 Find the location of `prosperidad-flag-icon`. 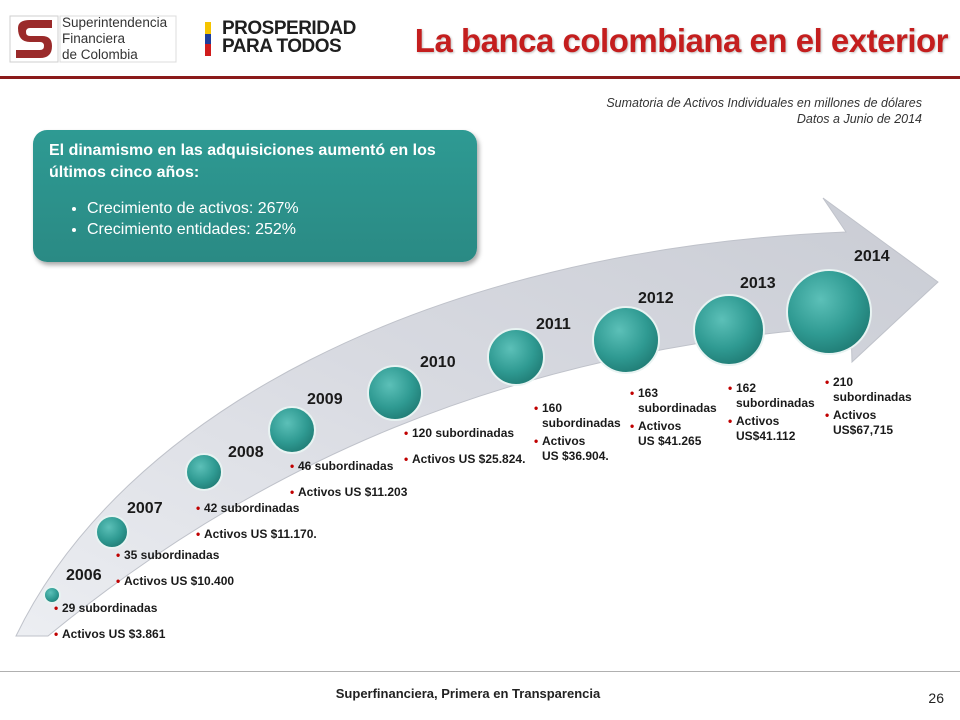

prosperidad-flag-icon is located at coordinates (208, 39).